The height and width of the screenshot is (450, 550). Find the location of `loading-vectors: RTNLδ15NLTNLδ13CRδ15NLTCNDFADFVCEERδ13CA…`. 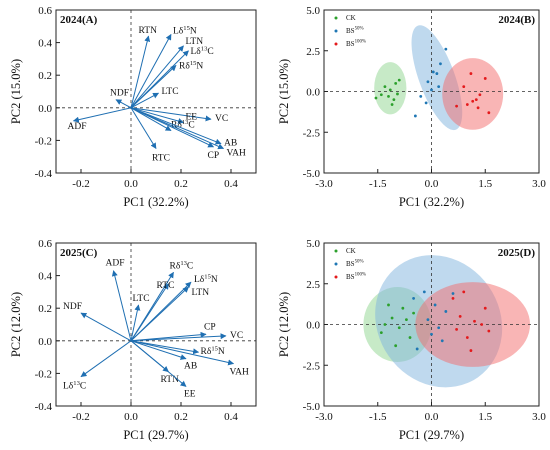

loading-vectors: RTNLδ15NLTNLδ13CRδ15NLTCNDFADFVCEERδ13CA… is located at coordinates (157, 94).